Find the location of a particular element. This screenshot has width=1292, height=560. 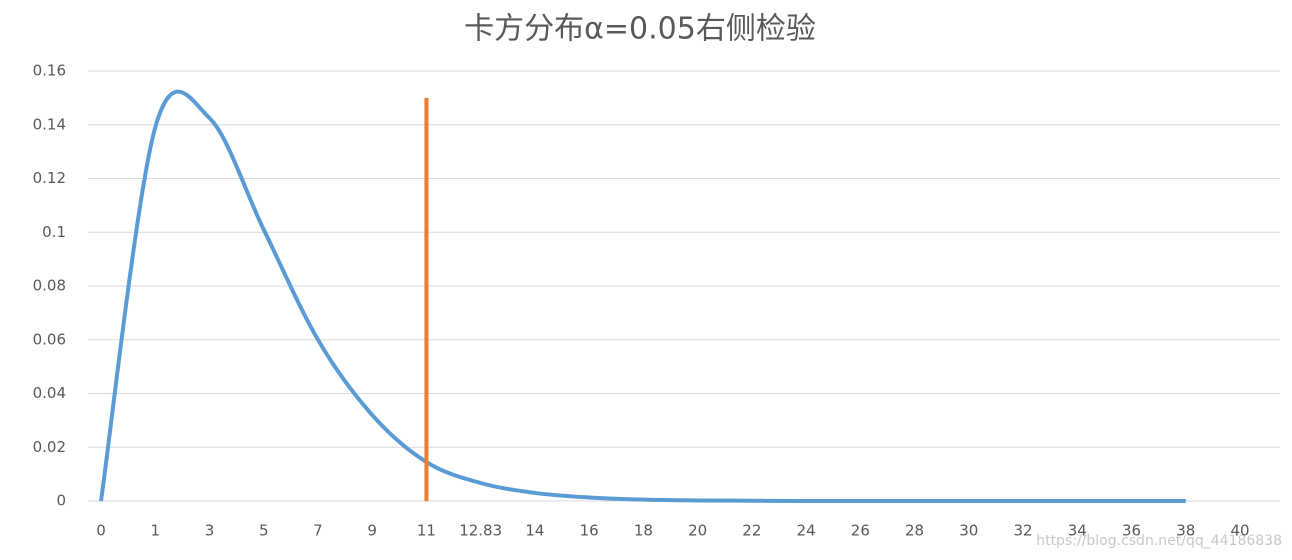

x-tick-label: 34 is located at coordinates (1077, 531).